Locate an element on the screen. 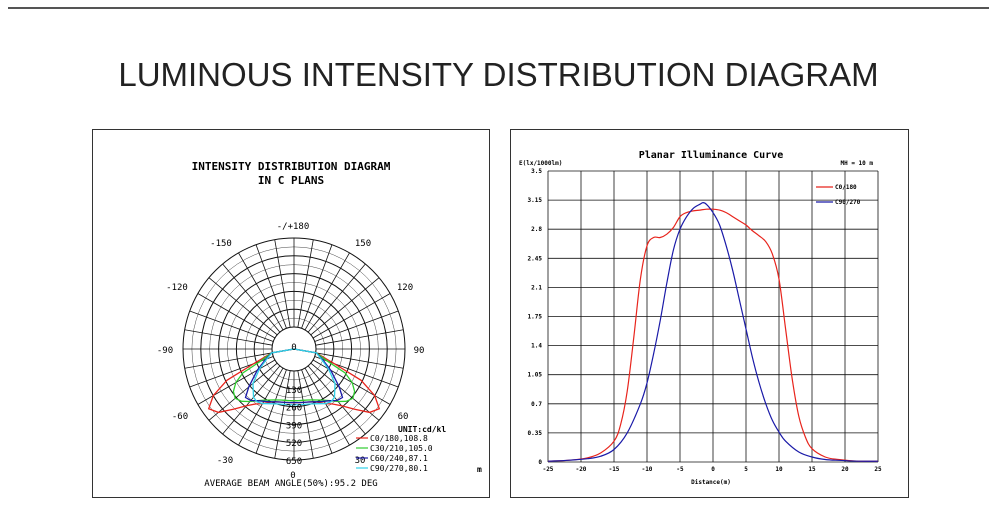 The width and height of the screenshot is (997, 523). polar-grid is located at coordinates (294, 349).